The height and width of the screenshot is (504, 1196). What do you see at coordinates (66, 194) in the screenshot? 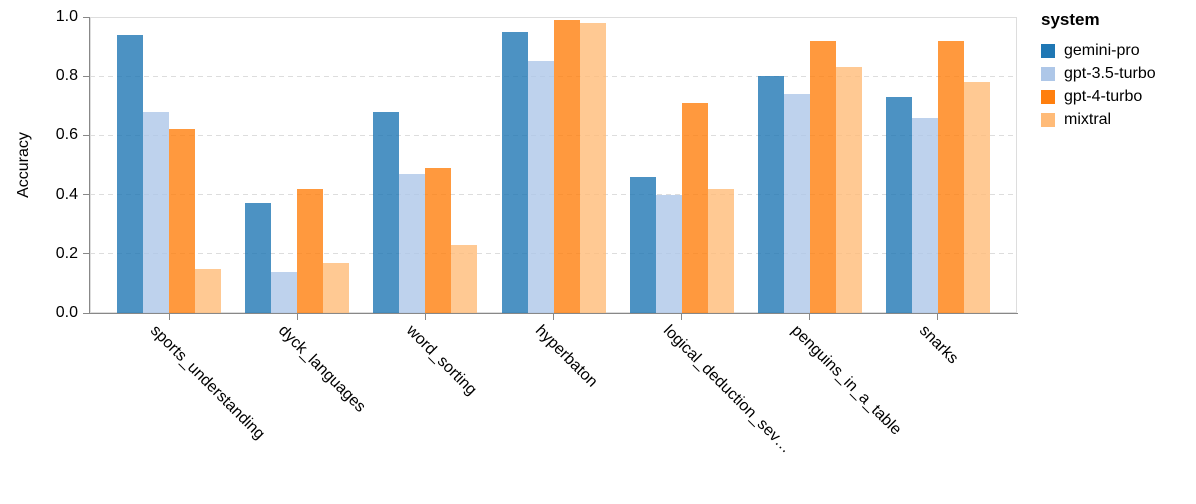
I see `y-tick-label: 0.4` at bounding box center [66, 194].